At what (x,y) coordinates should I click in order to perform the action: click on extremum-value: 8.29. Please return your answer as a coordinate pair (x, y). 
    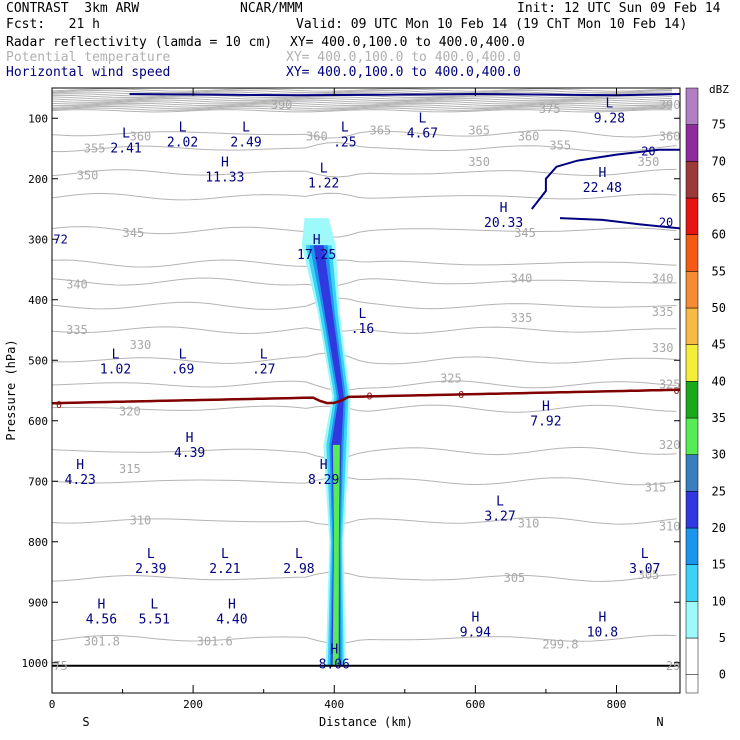
    Looking at the image, I should click on (323, 480).